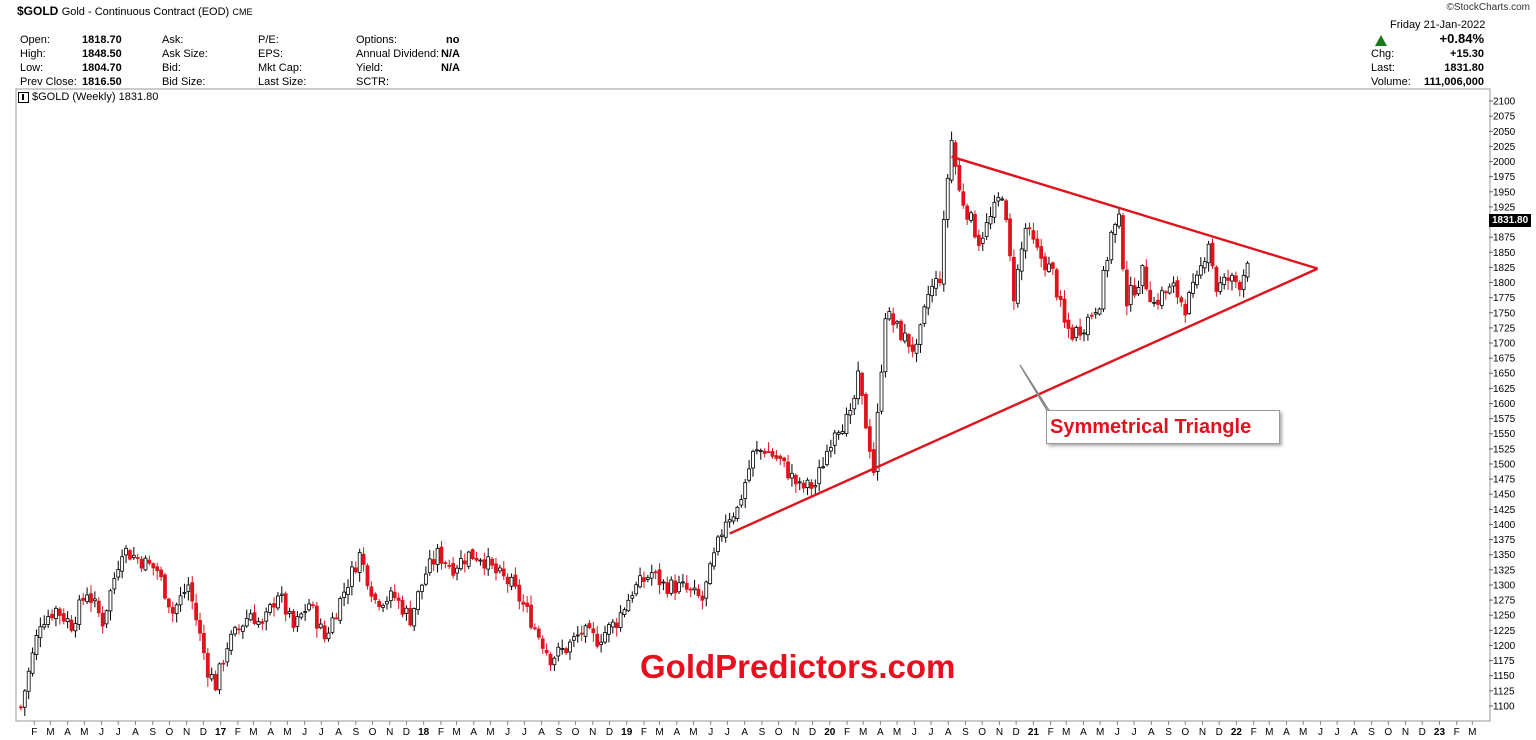 The width and height of the screenshot is (1536, 740). What do you see at coordinates (1504, 117) in the screenshot?
I see `y-tick-label: 2075` at bounding box center [1504, 117].